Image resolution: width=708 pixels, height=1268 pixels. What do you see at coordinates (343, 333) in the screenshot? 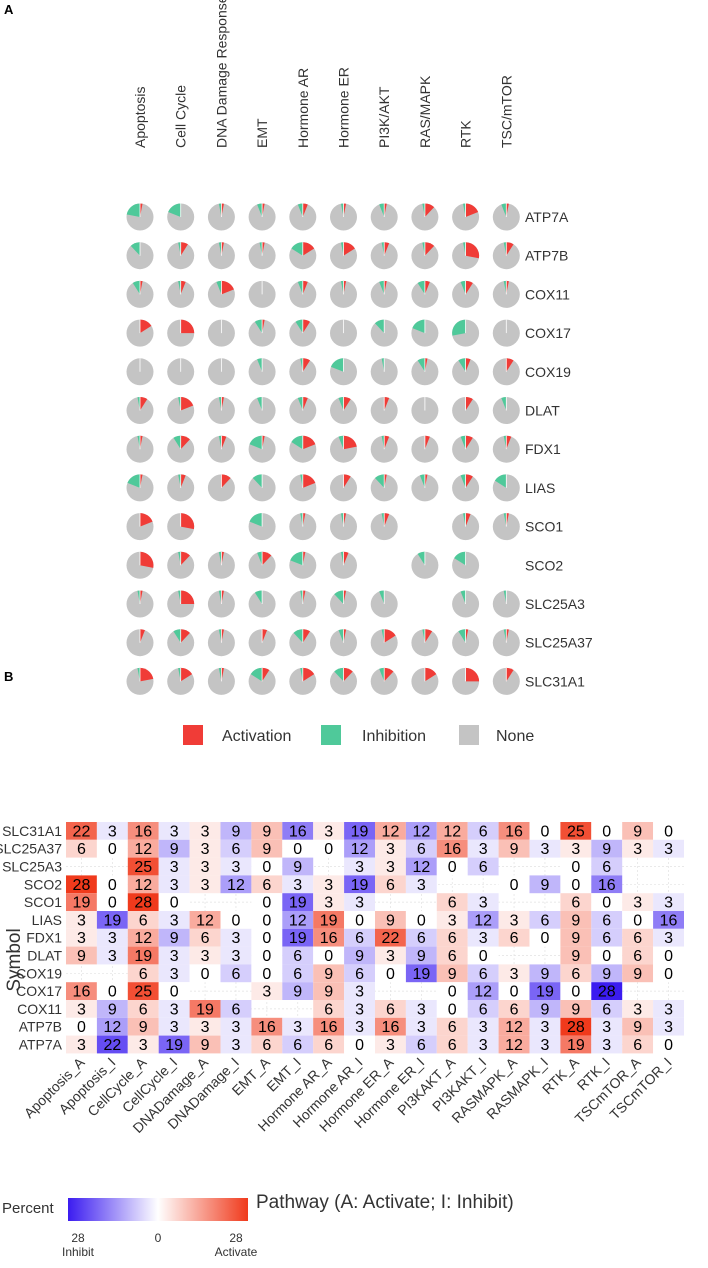
I see `pie-cox17-hormone-er` at bounding box center [343, 333].